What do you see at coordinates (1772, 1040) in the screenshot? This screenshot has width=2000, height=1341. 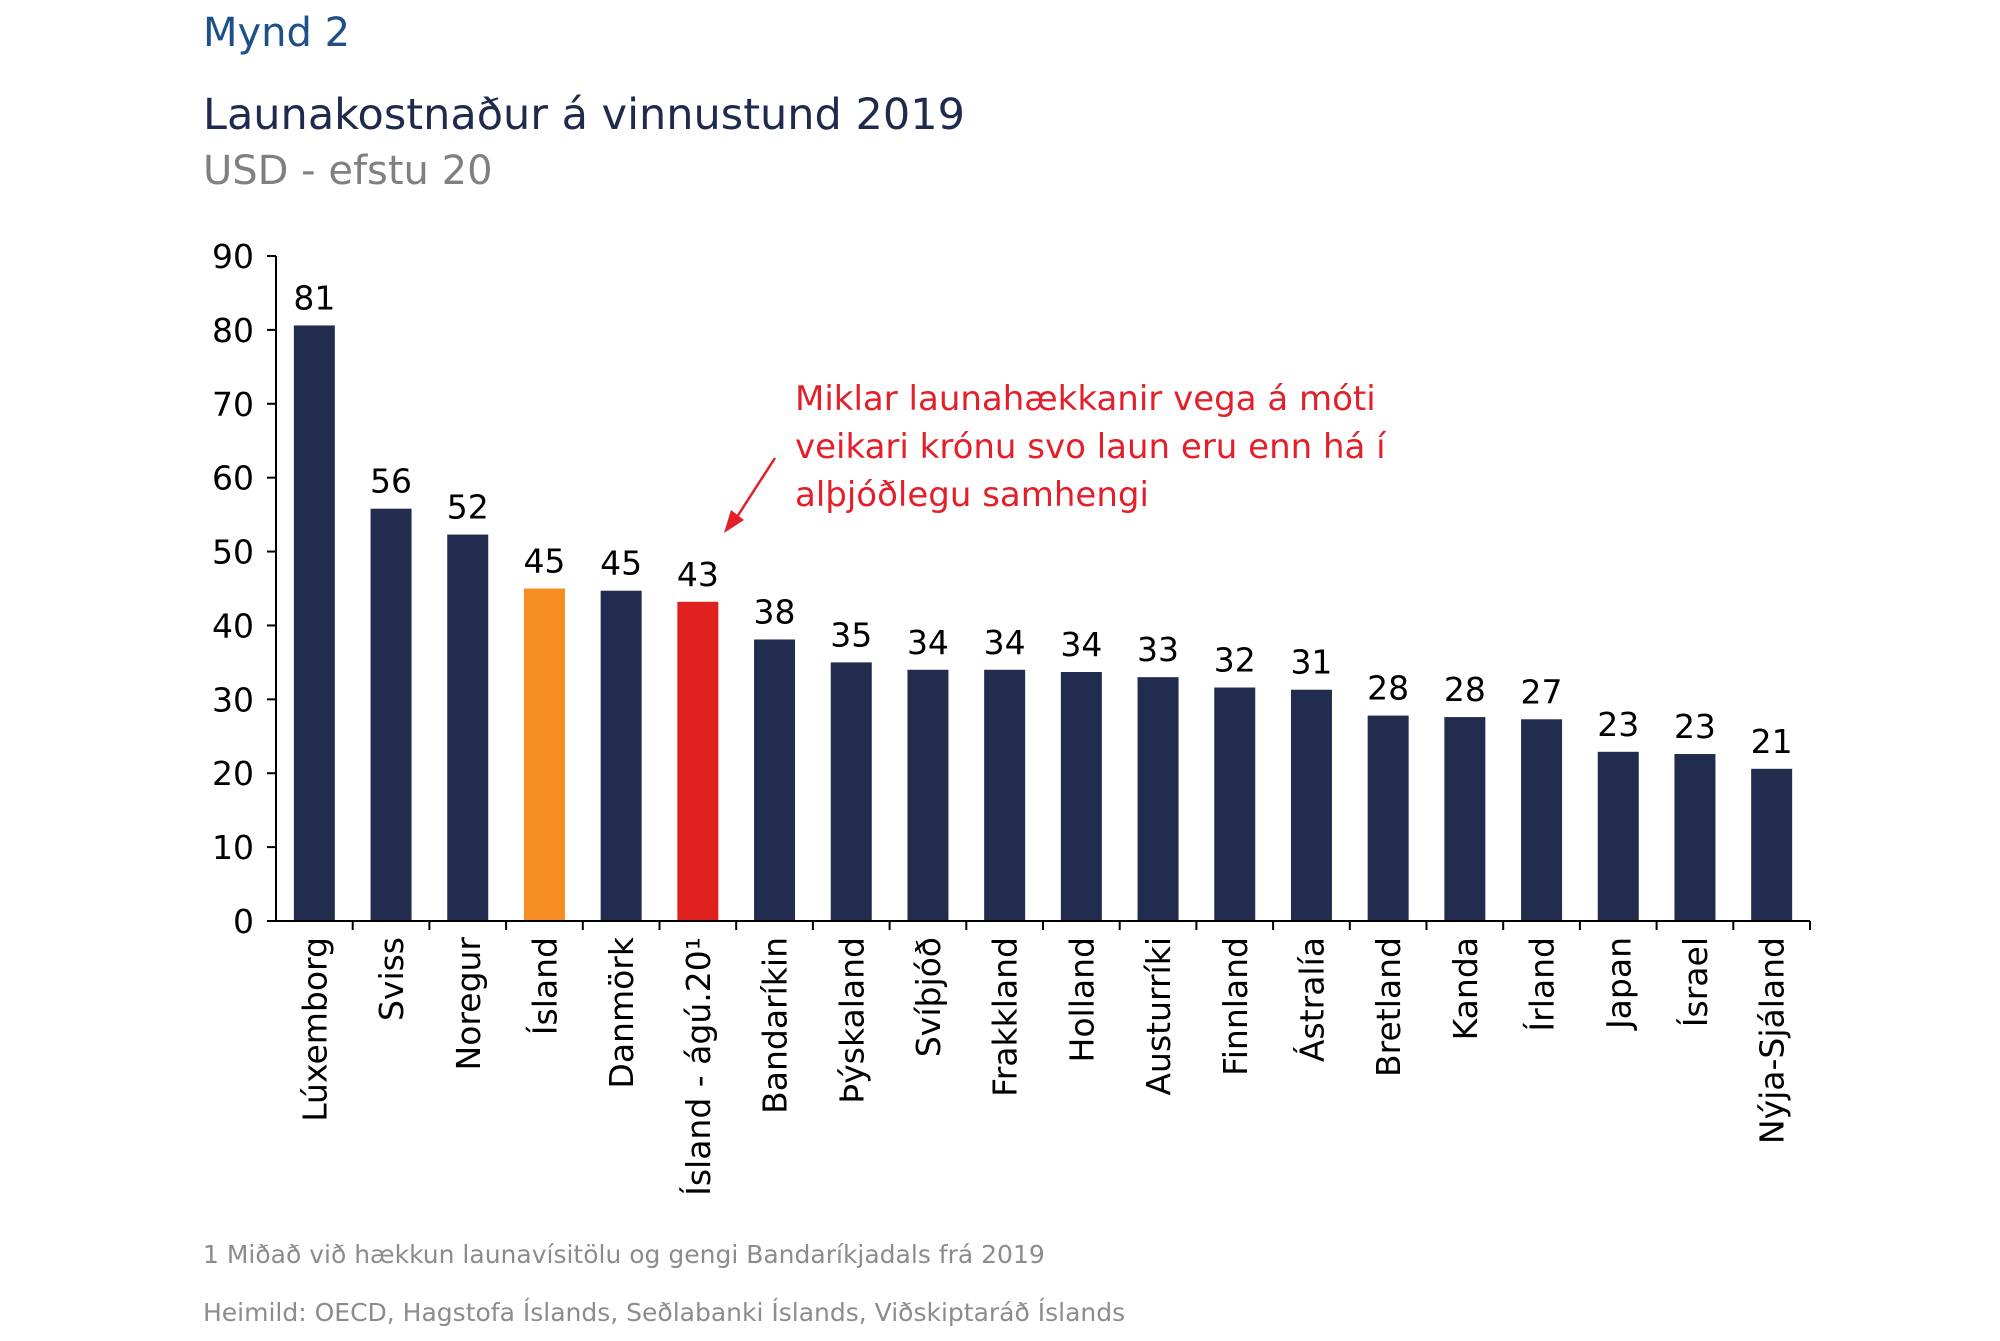 I see `x-tick-label: Nýja-Sjáland` at bounding box center [1772, 1040].